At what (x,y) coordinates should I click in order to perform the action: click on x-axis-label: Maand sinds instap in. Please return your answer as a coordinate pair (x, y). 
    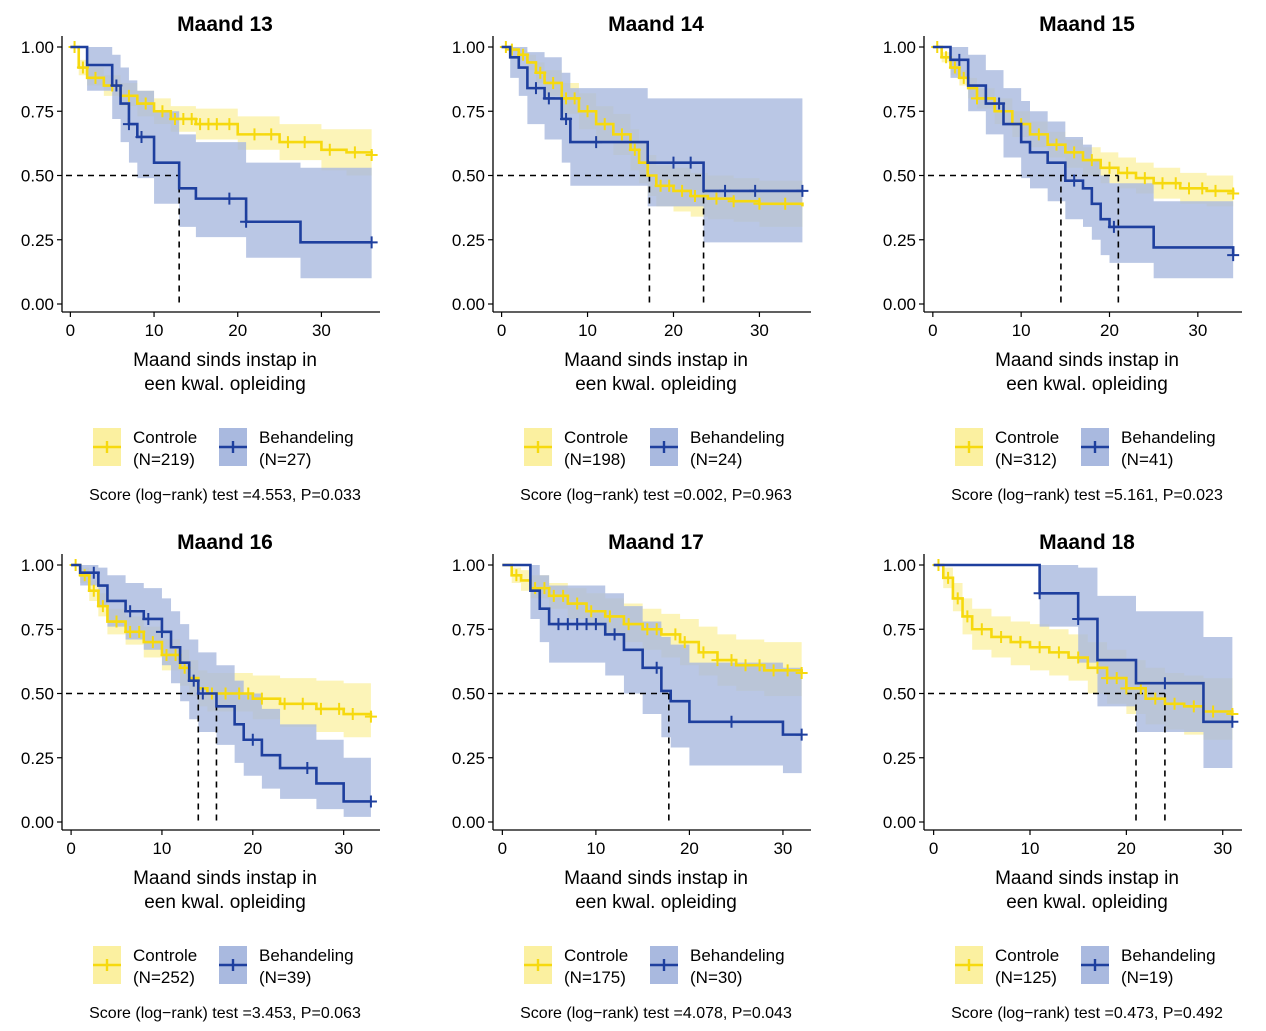
    Looking at the image, I should click on (225, 878).